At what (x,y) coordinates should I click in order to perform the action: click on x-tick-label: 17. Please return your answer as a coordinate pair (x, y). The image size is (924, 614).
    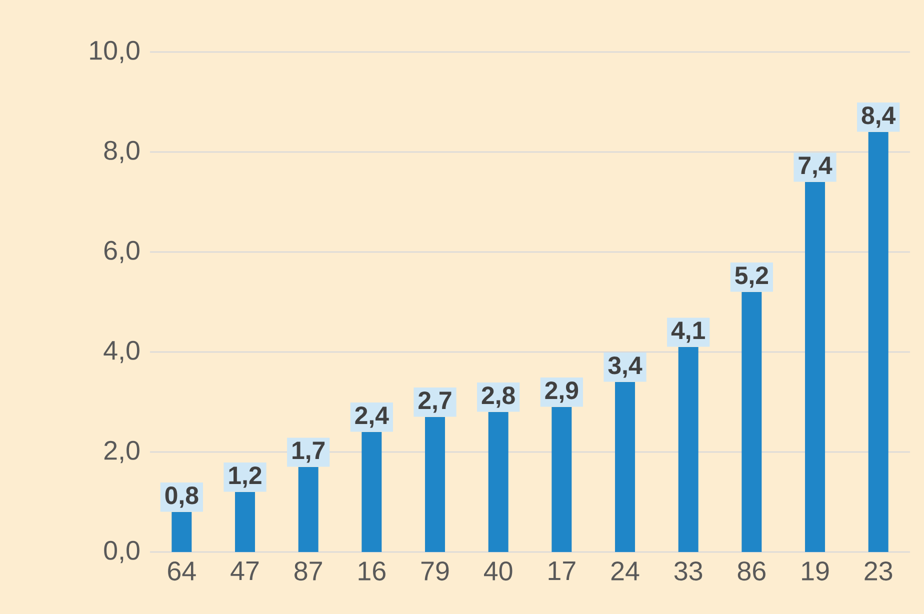
    Looking at the image, I should click on (562, 571).